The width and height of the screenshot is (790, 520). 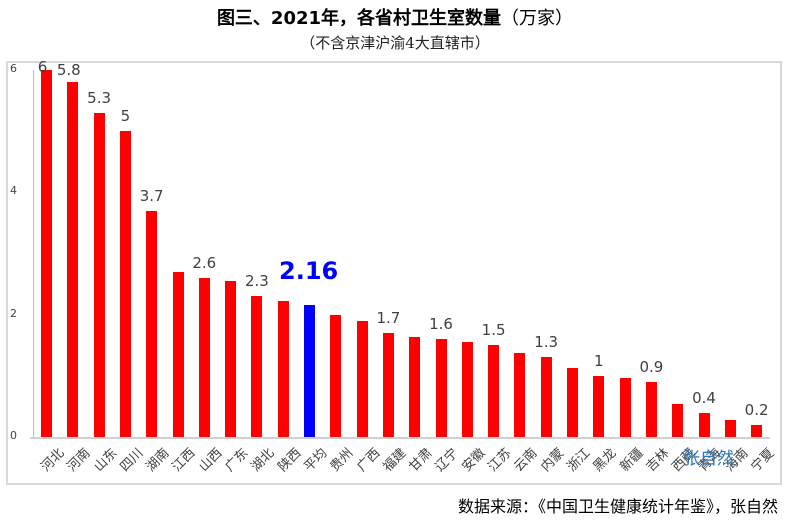 What do you see at coordinates (537, 18) in the screenshot?
I see `chart-title-unit: （万家）` at bounding box center [537, 18].